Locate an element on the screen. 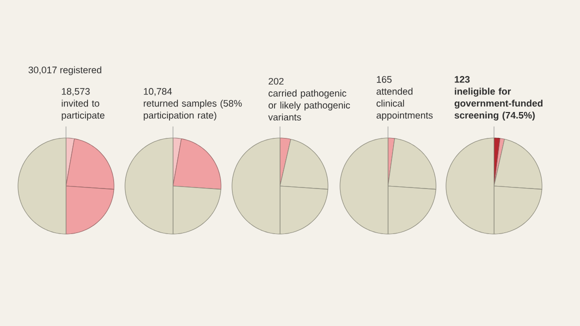  chart-title: 10,784 is located at coordinates (158, 92).